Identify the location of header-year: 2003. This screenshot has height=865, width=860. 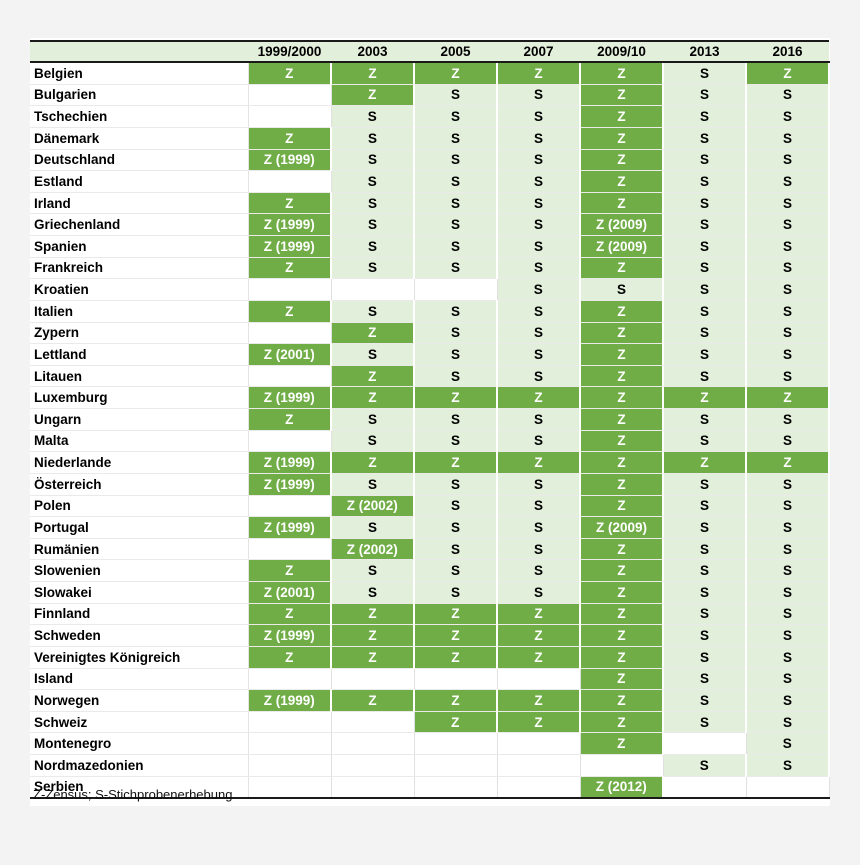
(372, 51).